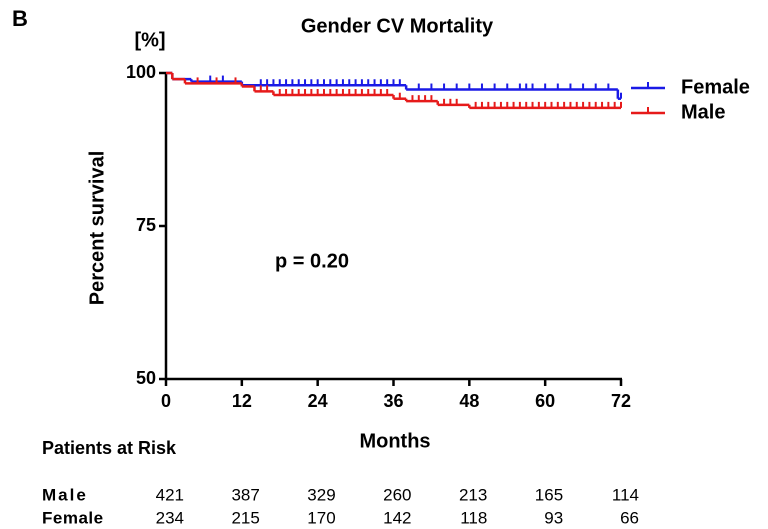  Describe the element at coordinates (146, 225) in the screenshot. I see `y-tick-label: 75` at that location.